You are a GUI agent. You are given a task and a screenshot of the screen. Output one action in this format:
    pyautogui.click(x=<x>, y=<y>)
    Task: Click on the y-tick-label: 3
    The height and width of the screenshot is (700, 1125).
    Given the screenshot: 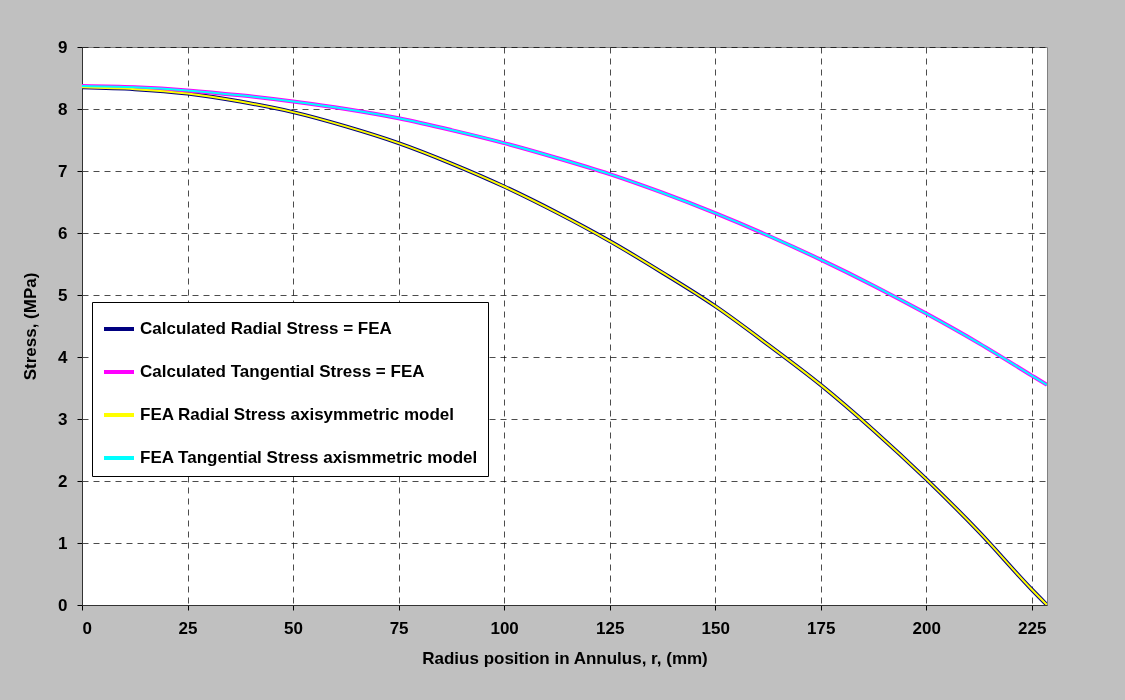 What is the action you would take?
    pyautogui.click(x=63, y=419)
    